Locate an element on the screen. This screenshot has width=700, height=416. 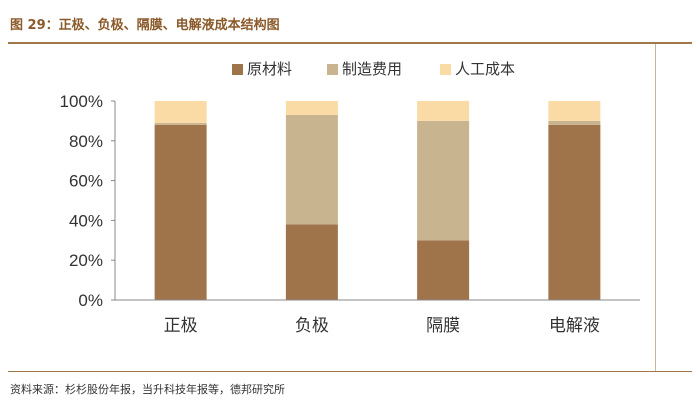
x-category-label-2: 负极 is located at coordinates (312, 326).